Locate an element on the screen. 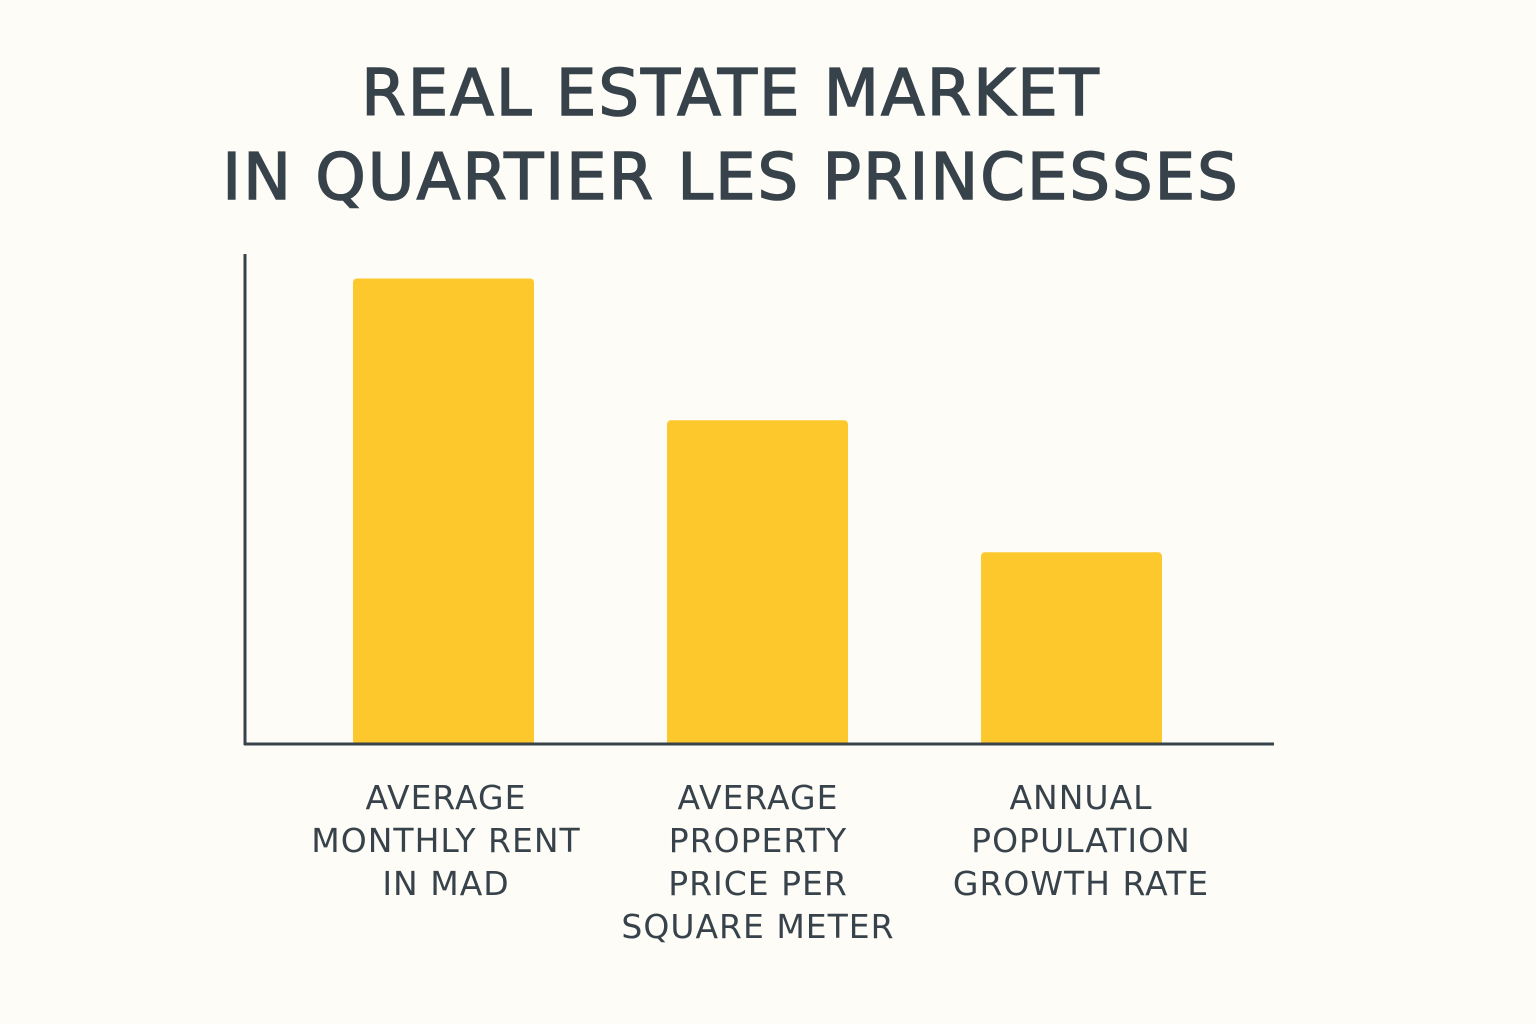  bar-rent is located at coordinates (443, 511).